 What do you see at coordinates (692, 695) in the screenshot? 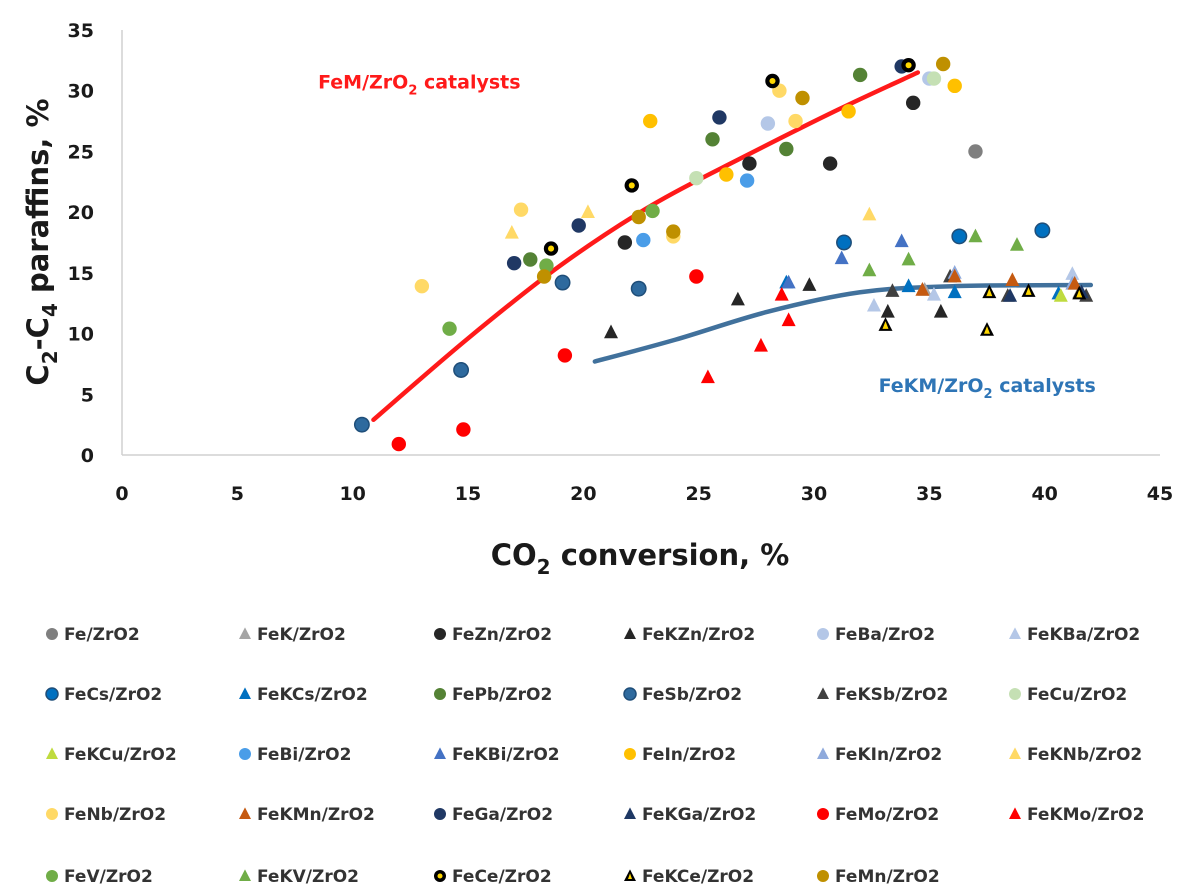
I see `legend-label: FeSb/ZrO2` at bounding box center [692, 695].